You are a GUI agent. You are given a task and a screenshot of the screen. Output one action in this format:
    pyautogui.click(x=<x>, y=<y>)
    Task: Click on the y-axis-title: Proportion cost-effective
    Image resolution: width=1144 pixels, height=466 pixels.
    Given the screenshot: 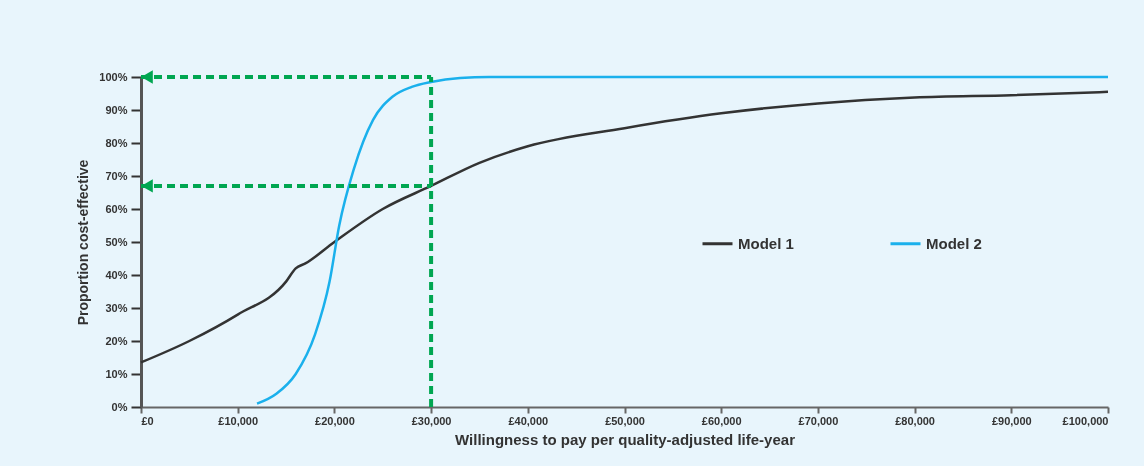 What is the action you would take?
    pyautogui.click(x=83, y=242)
    